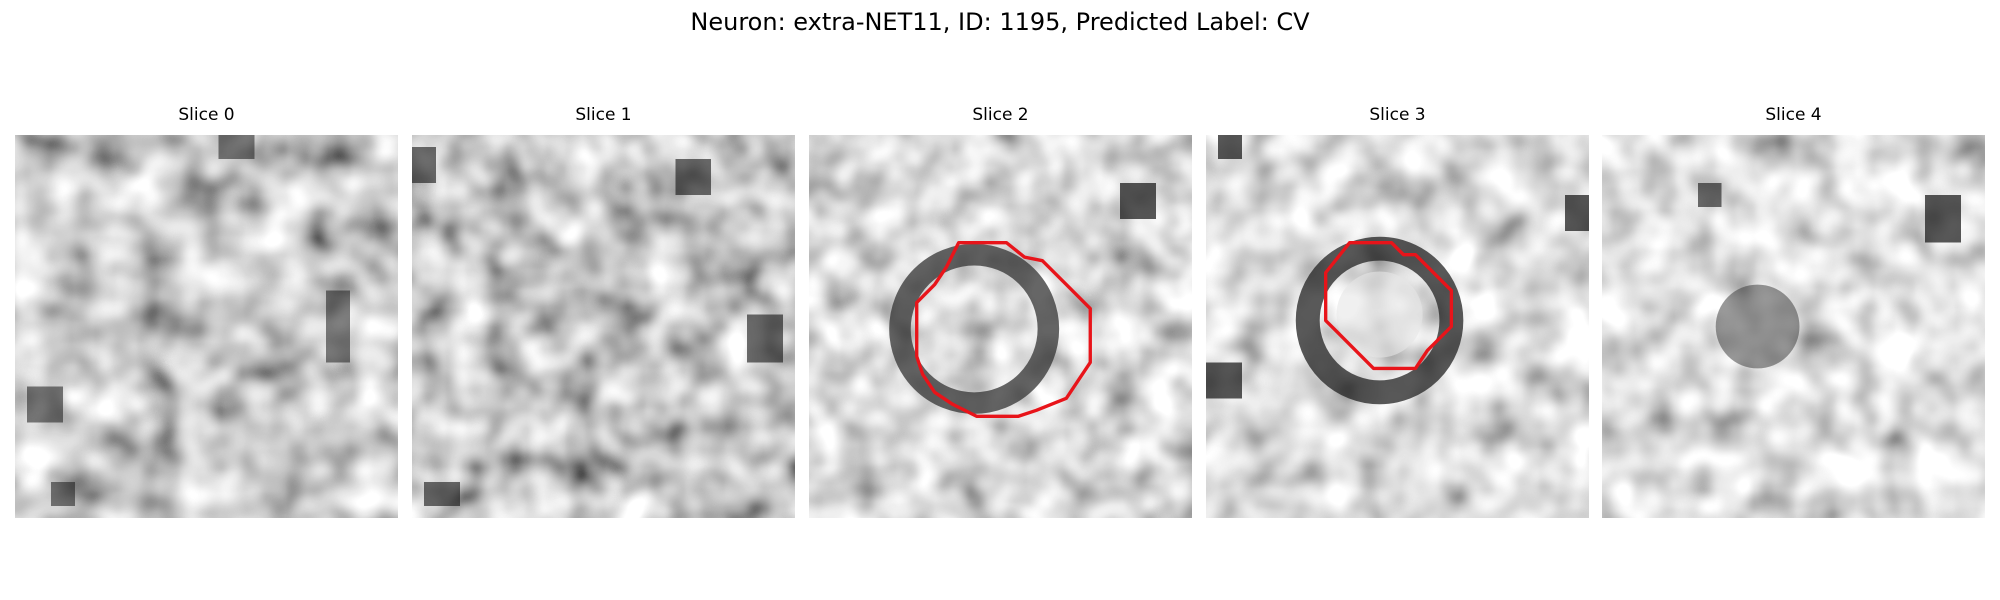 Image resolution: width=2000 pixels, height=600 pixels. Describe the element at coordinates (1397, 115) in the screenshot. I see `slice-title-3: Slice 3` at that location.